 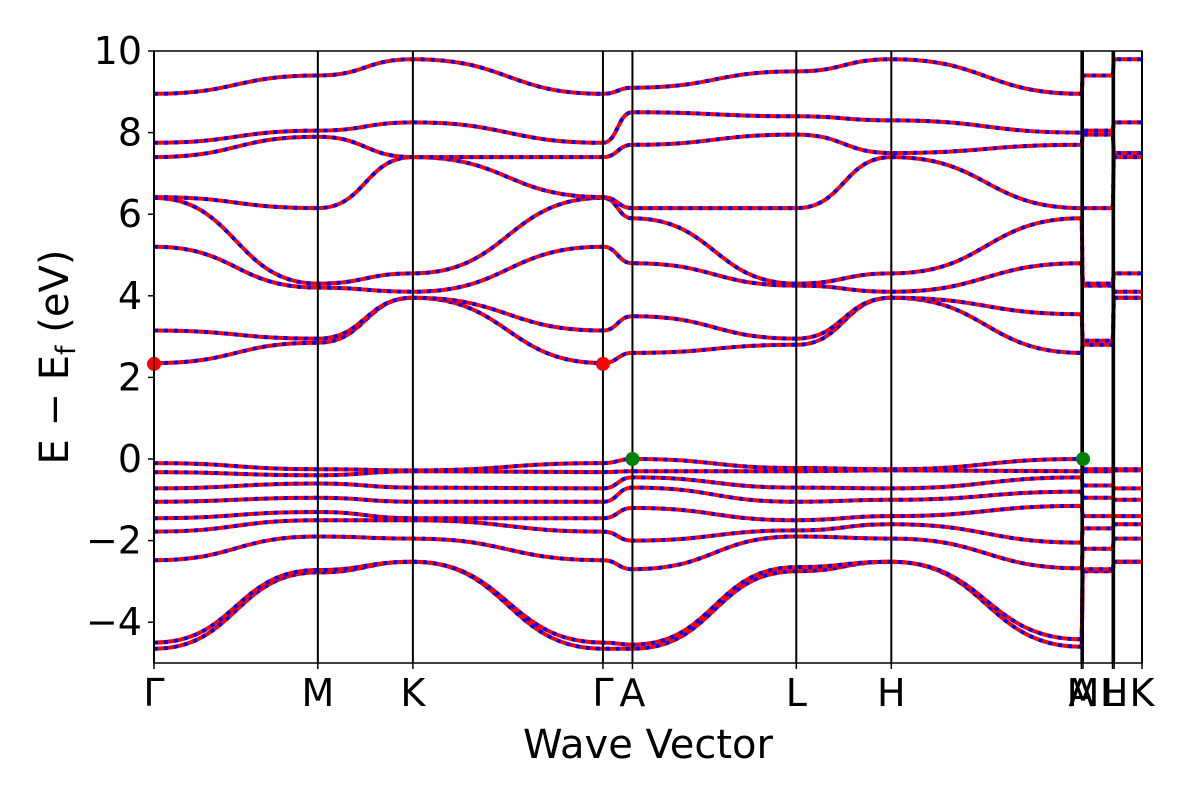 I want to click on x-tick-label-8: M, so click(x=1083, y=693).